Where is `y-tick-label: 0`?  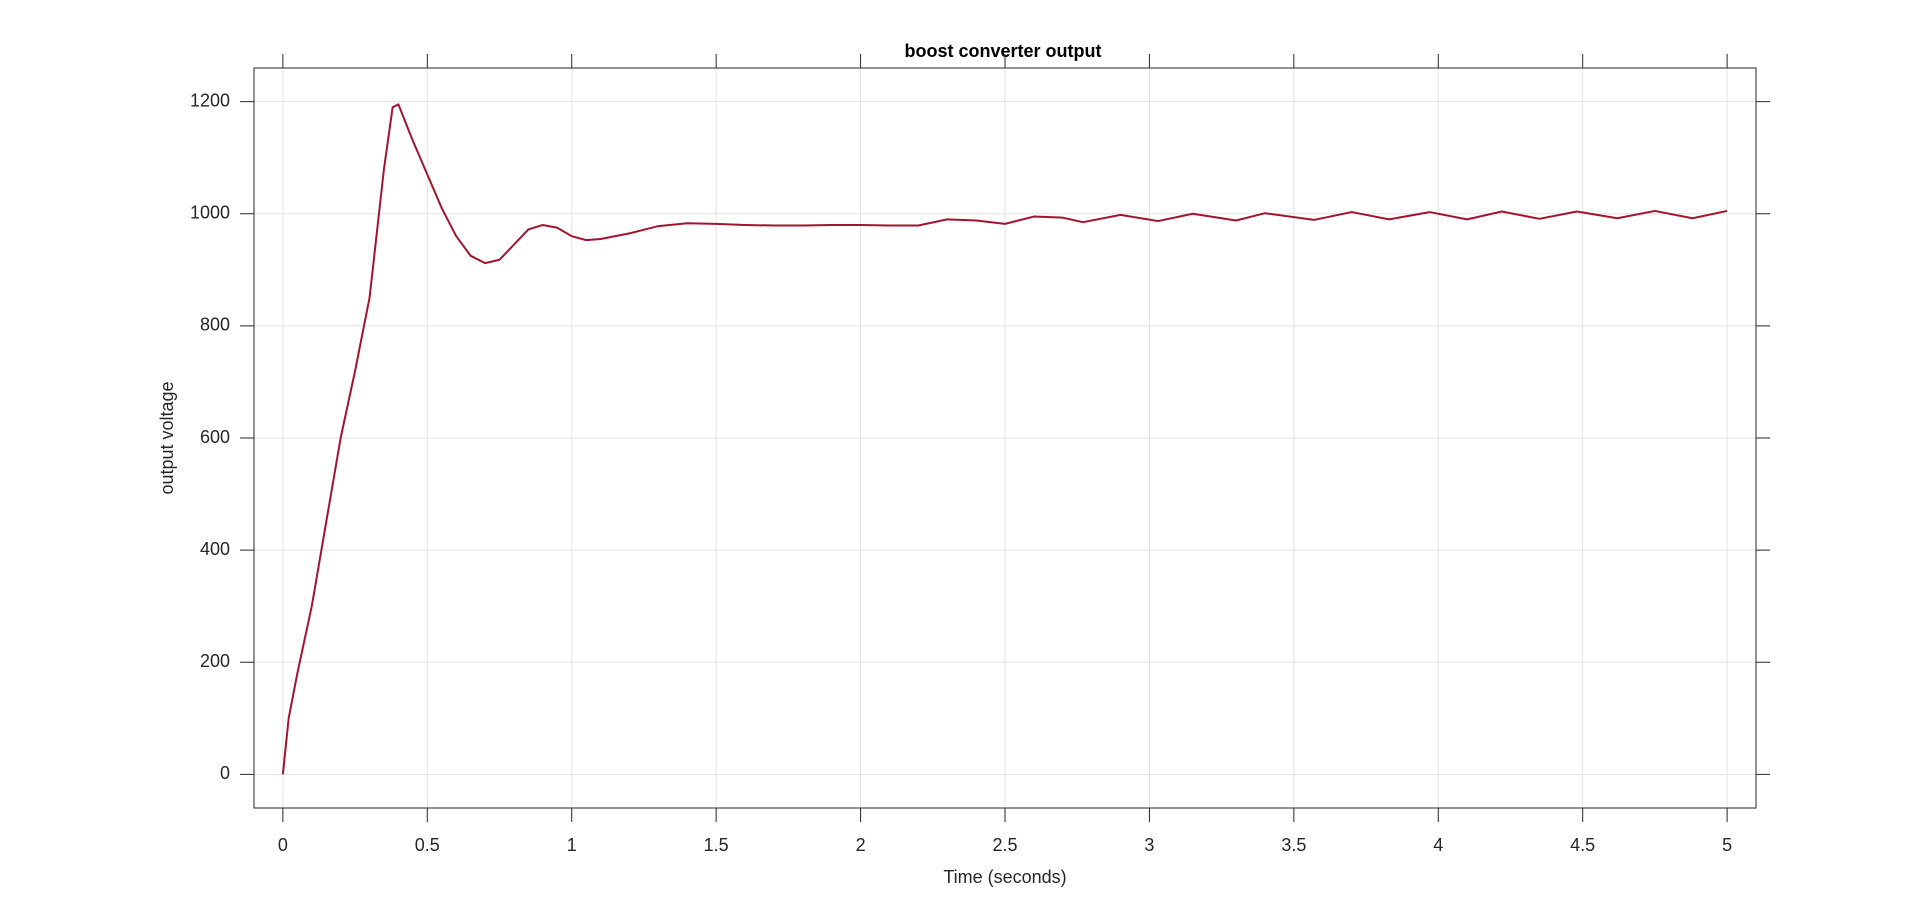 y-tick-label: 0 is located at coordinates (225, 773).